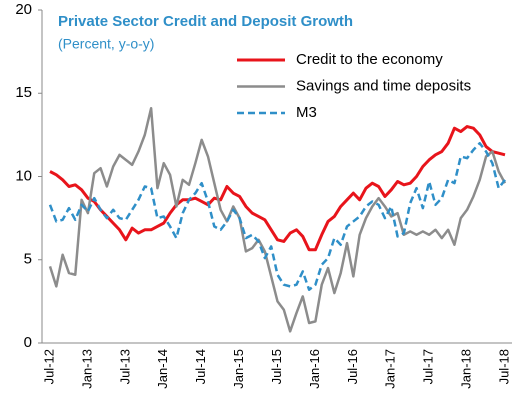 The height and width of the screenshot is (404, 517). I want to click on x-tick-label: Jul-14, so click(200, 366).